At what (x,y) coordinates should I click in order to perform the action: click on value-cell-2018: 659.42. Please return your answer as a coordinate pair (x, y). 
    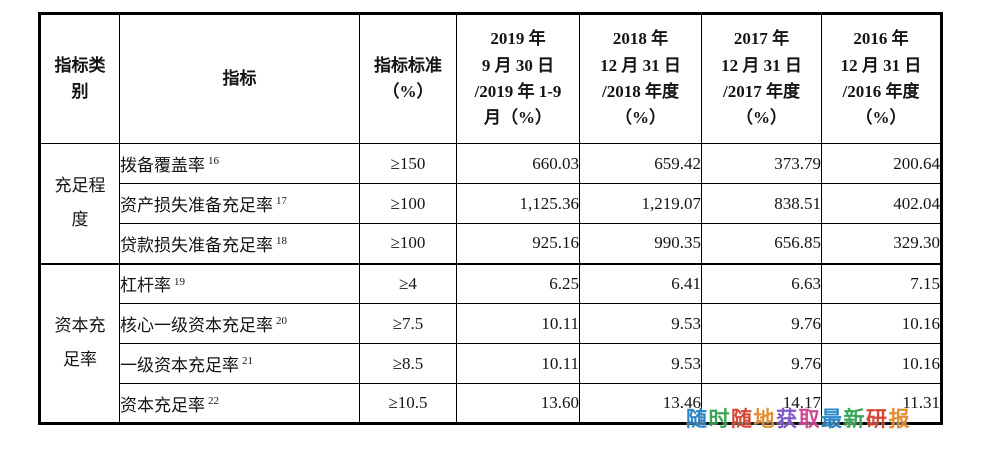
    Looking at the image, I should click on (640, 163).